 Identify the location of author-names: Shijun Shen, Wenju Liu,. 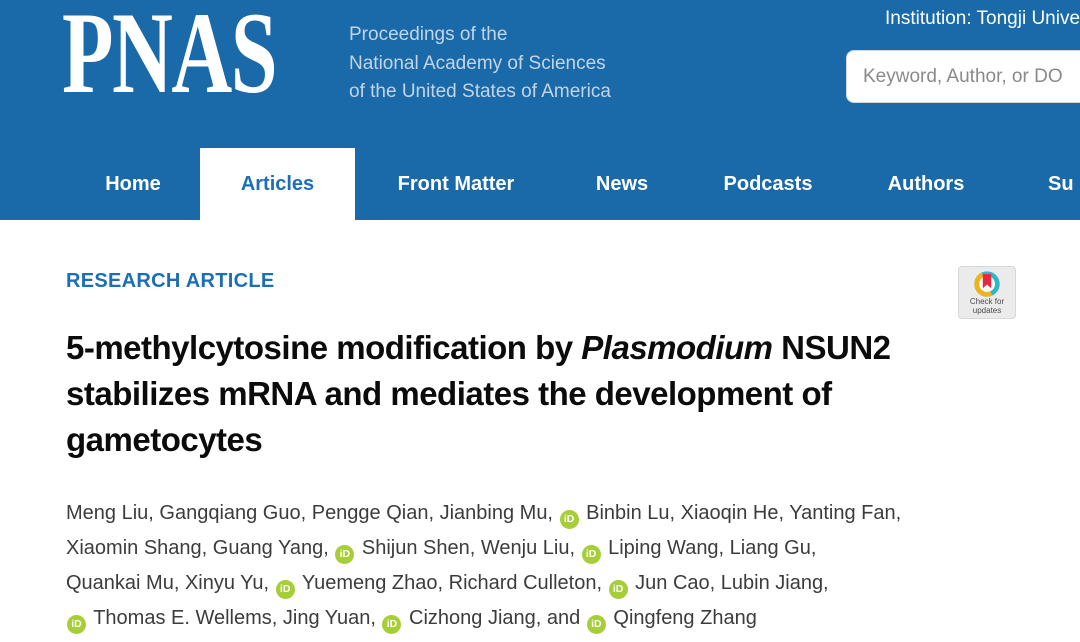
(468, 548).